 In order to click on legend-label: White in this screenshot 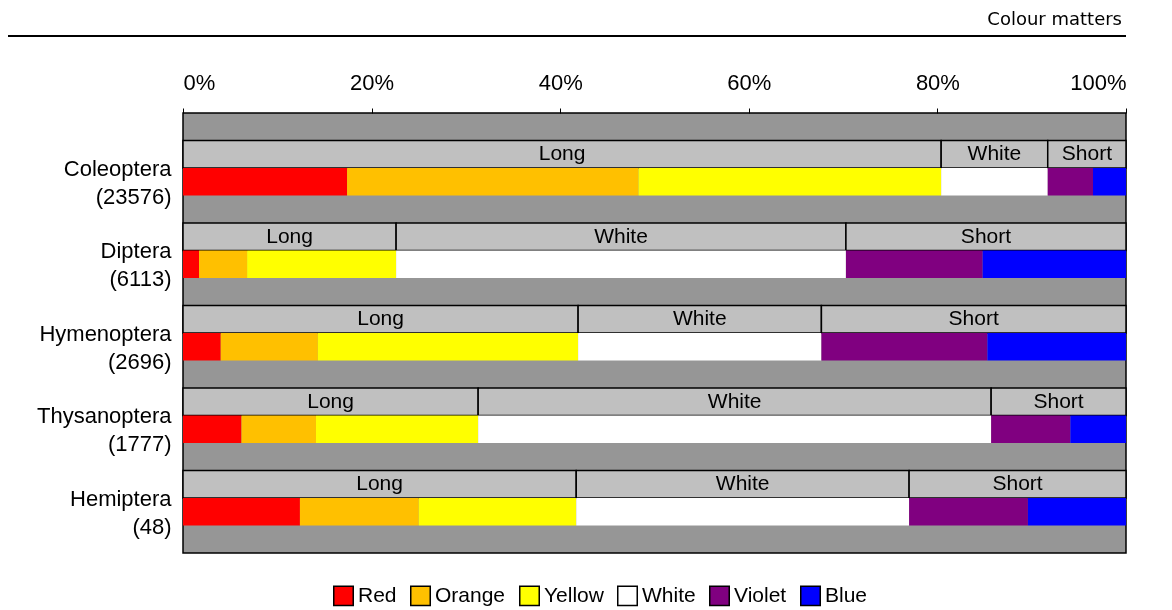, I will do `click(669, 594)`.